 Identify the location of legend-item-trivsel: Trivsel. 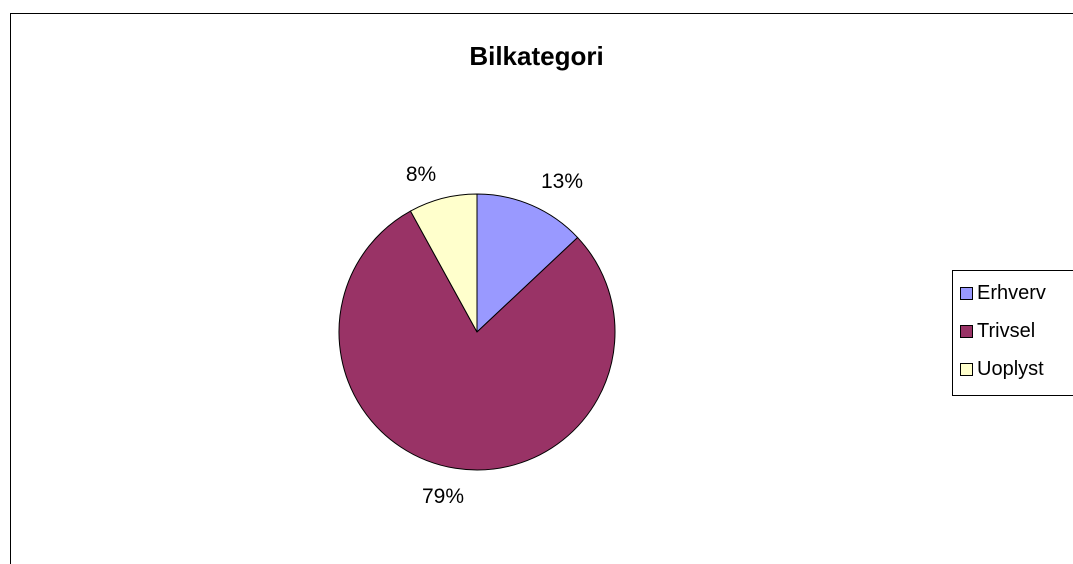
(997, 331).